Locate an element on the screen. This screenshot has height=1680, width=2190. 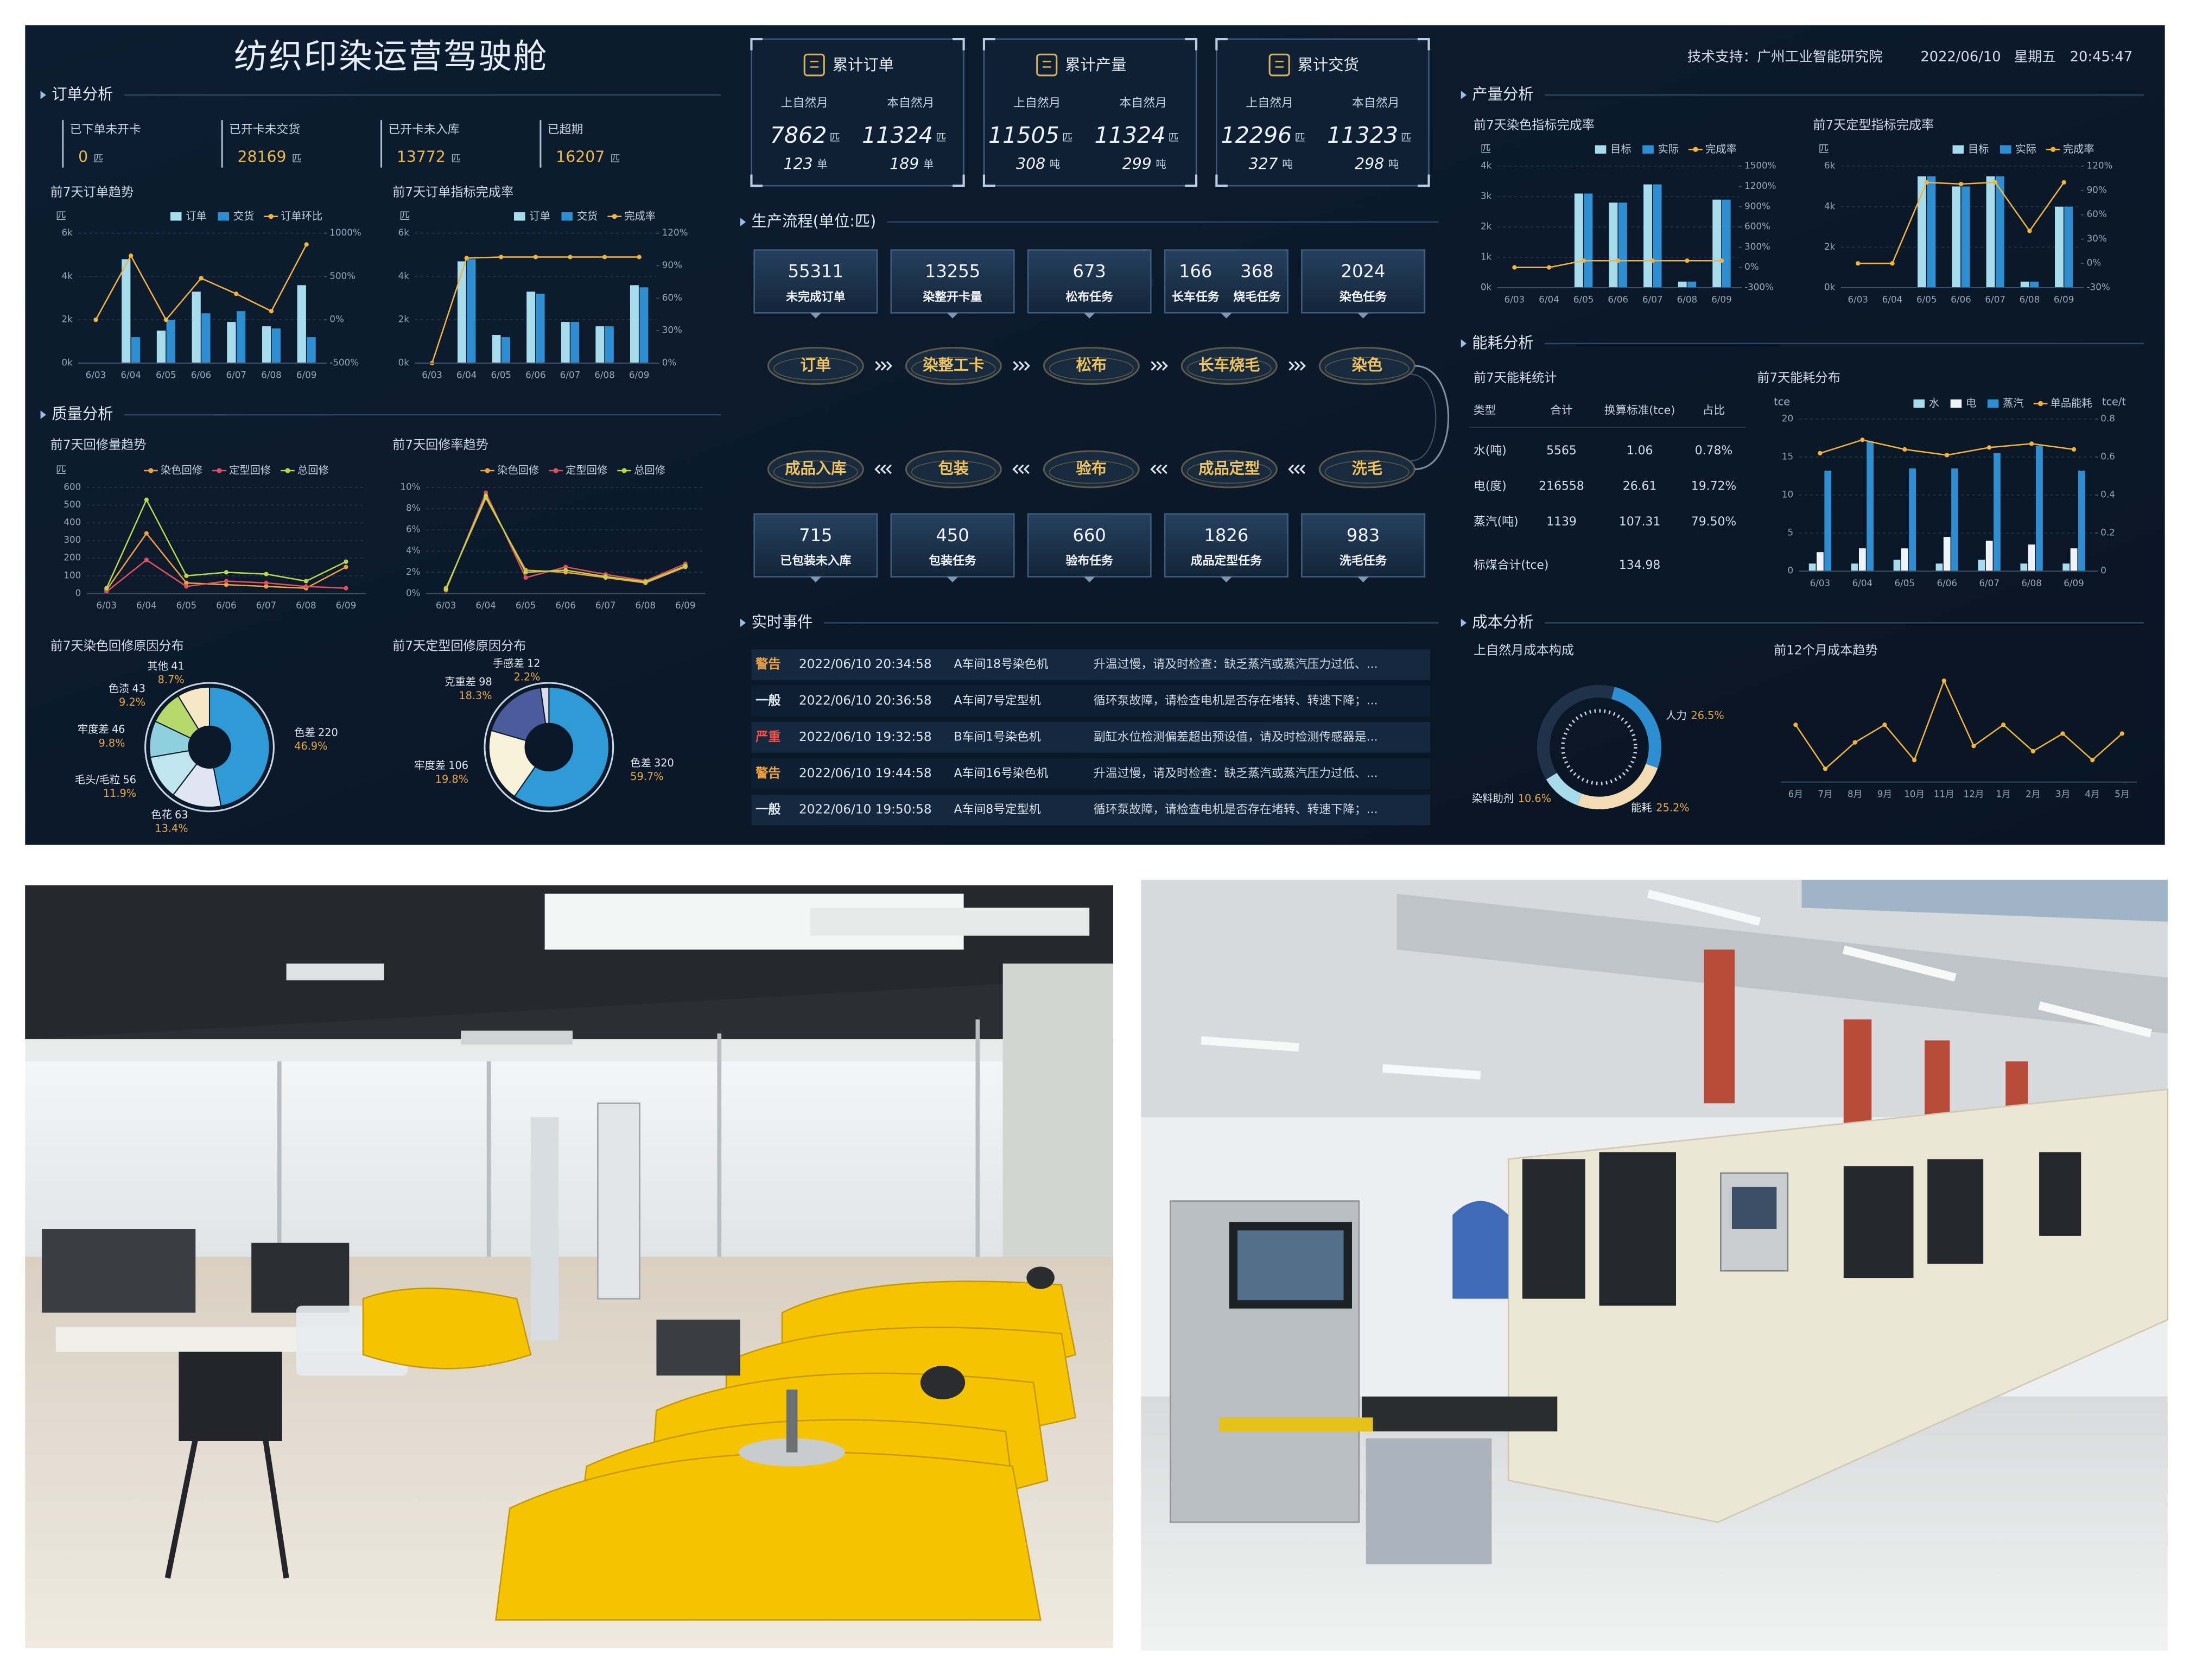
x-tick-label: 12月 is located at coordinates (1973, 793).